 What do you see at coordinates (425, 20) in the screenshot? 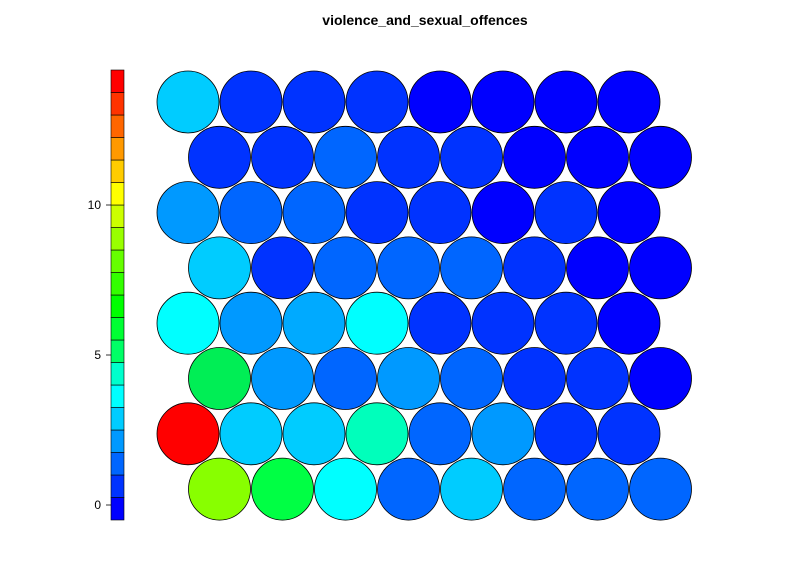
I see `chart-title: violence_and_sexual_offences` at bounding box center [425, 20].